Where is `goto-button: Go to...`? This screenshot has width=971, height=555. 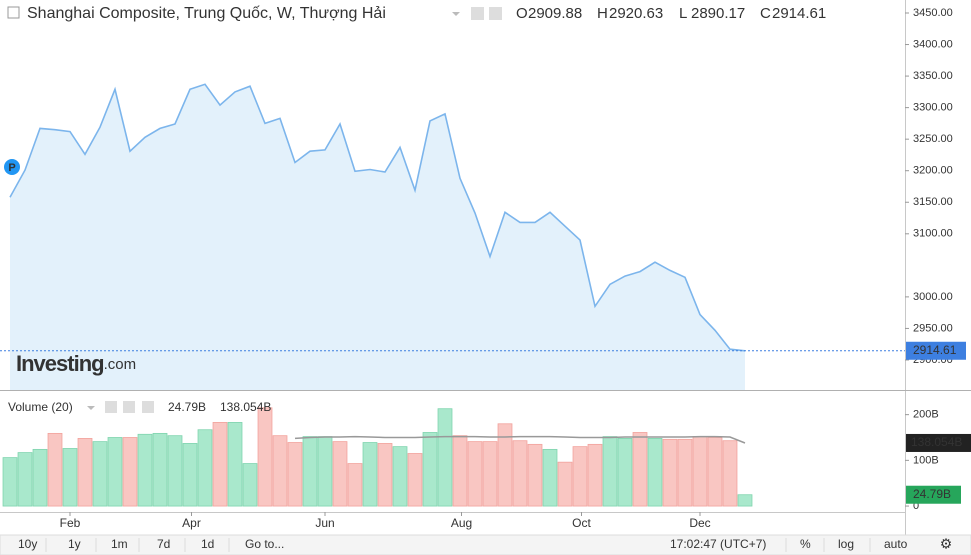 goto-button: Go to... is located at coordinates (264, 544).